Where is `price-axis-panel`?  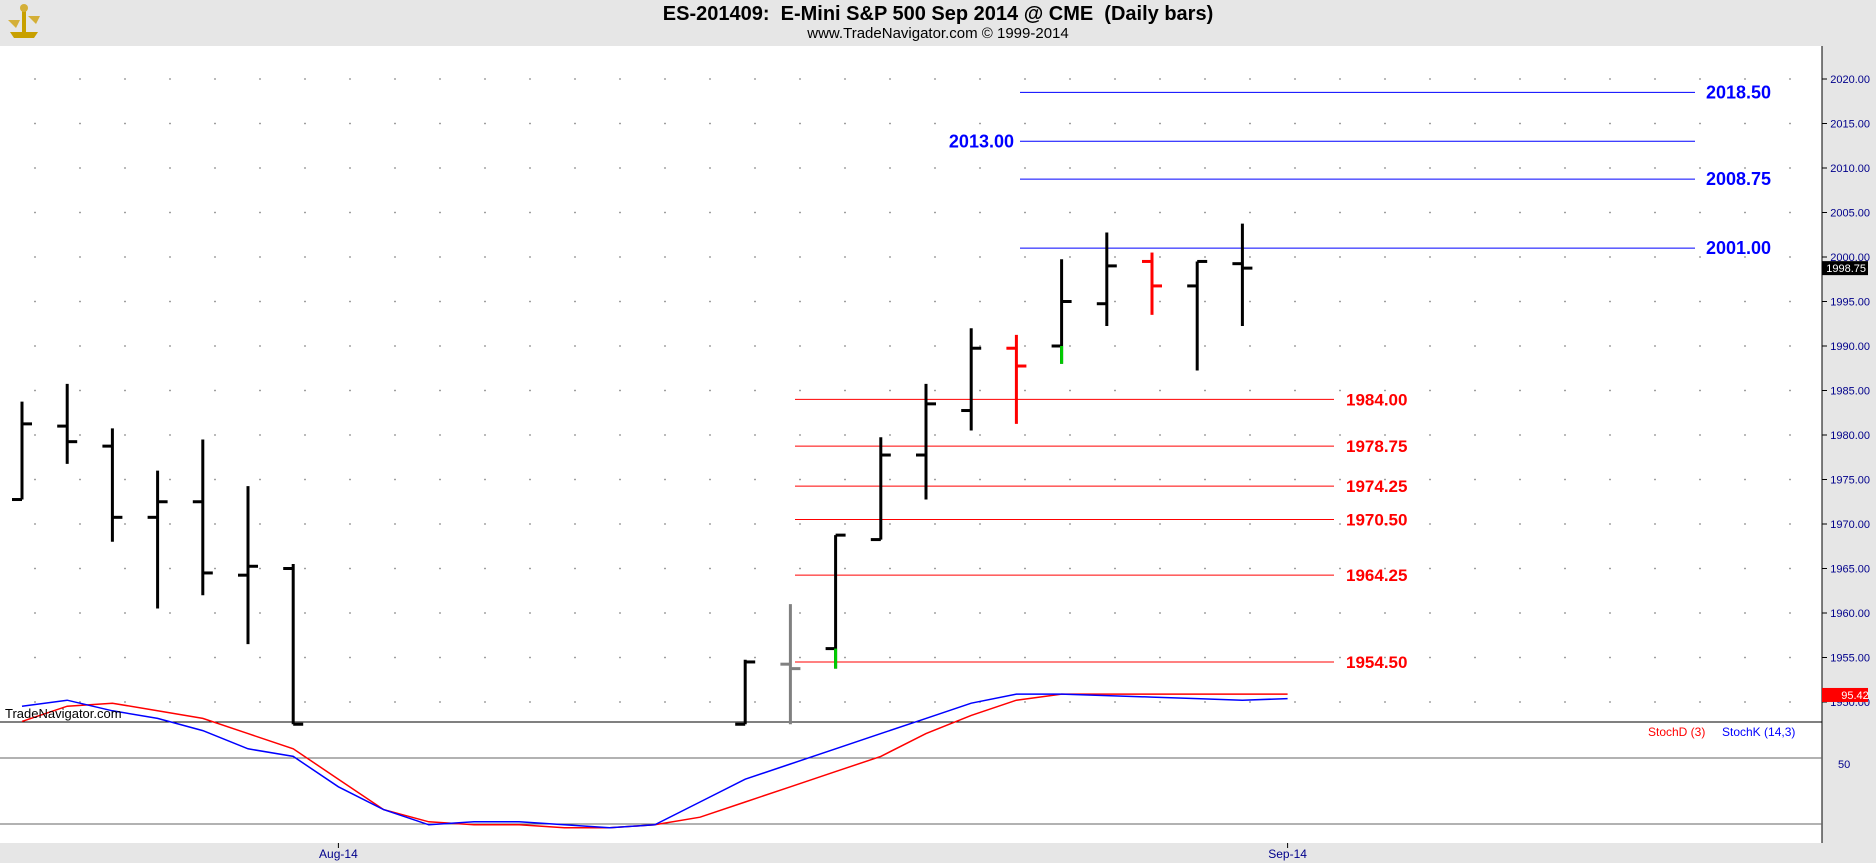
price-axis-panel is located at coordinates (1849, 446).